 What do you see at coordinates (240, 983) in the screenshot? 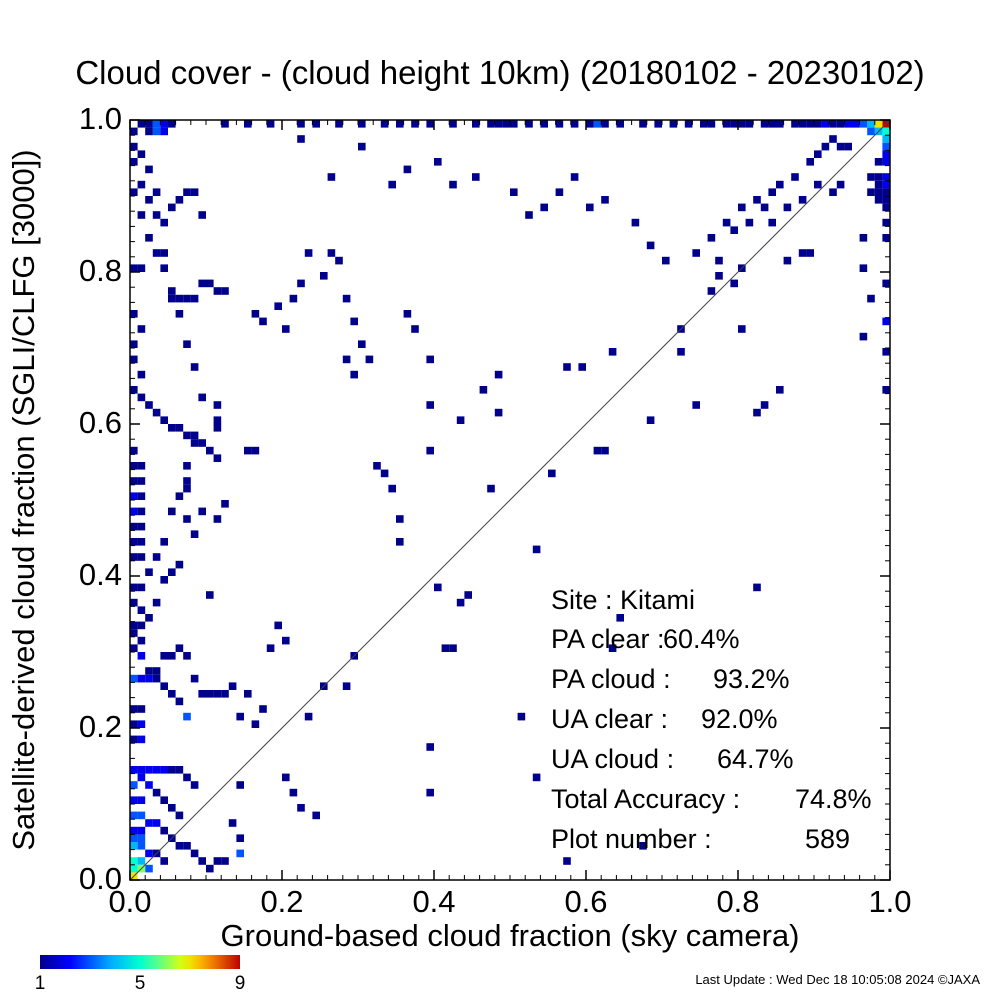
I see `colorbar-label: 9` at bounding box center [240, 983].